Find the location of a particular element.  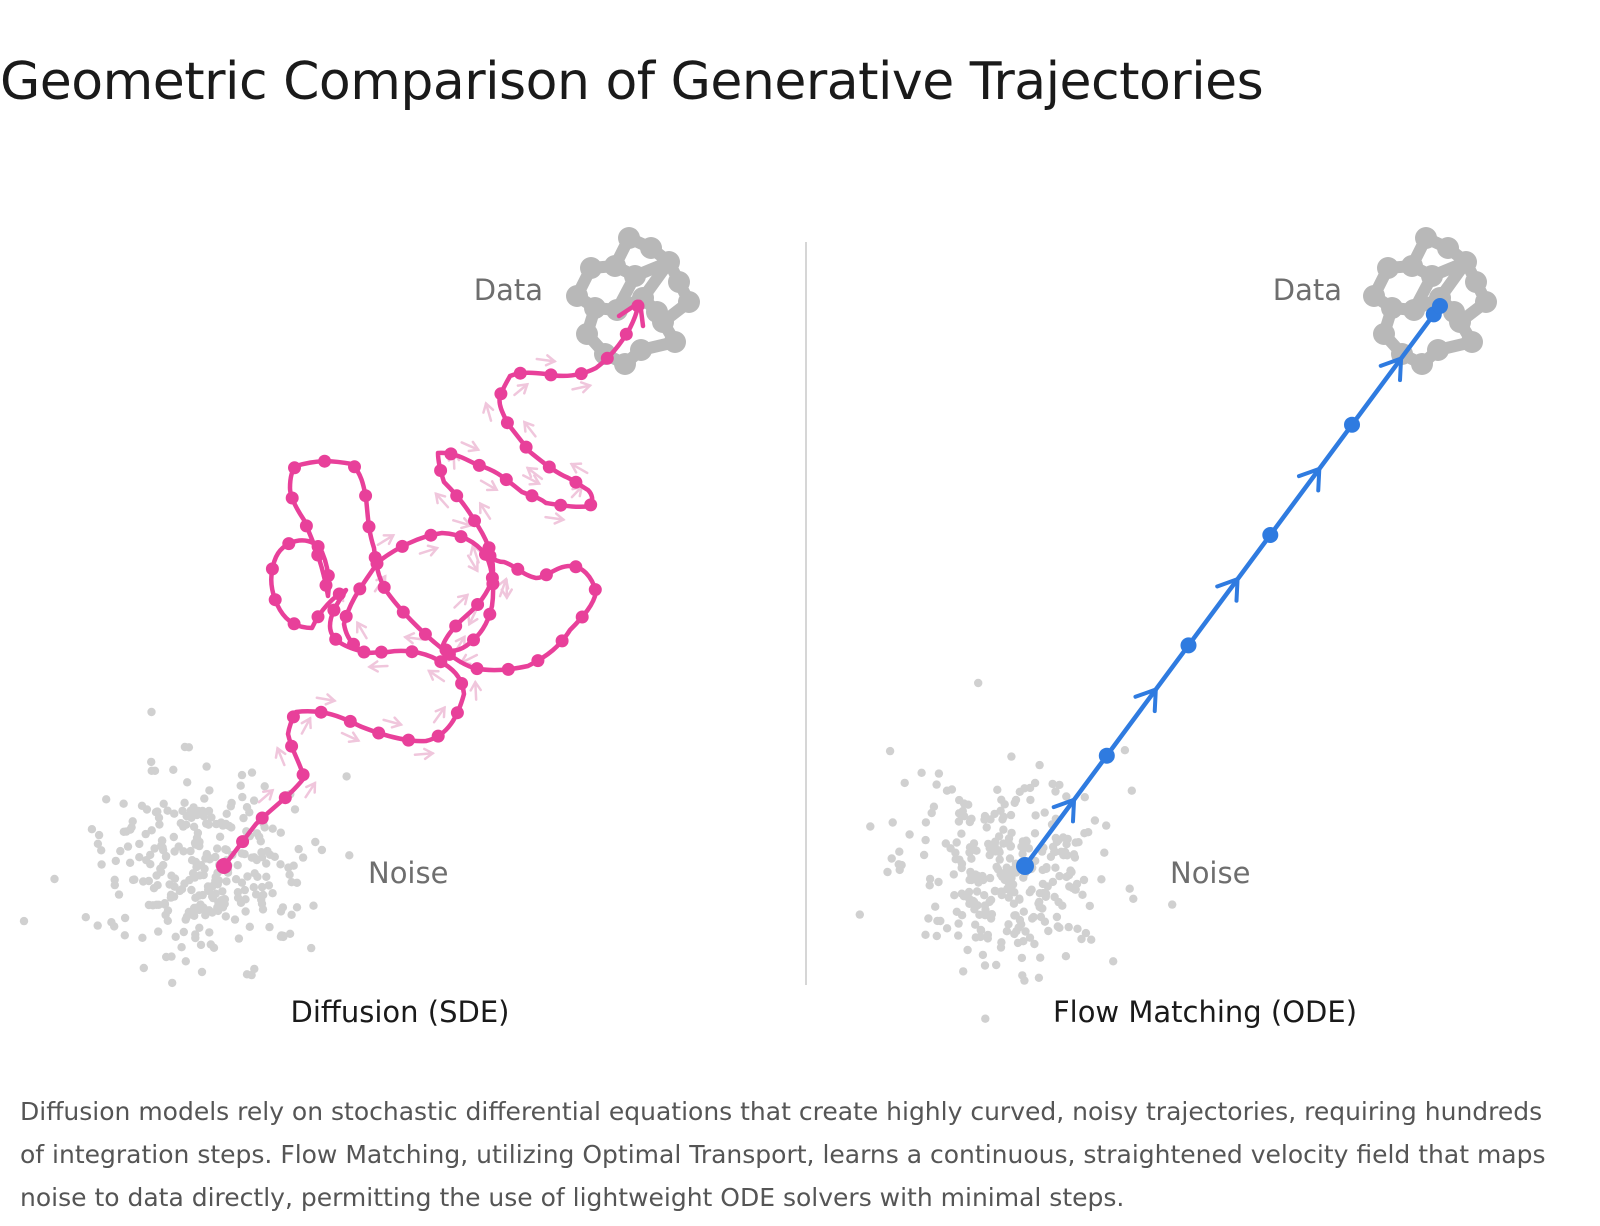

noise-cloud is located at coordinates (186, 847).